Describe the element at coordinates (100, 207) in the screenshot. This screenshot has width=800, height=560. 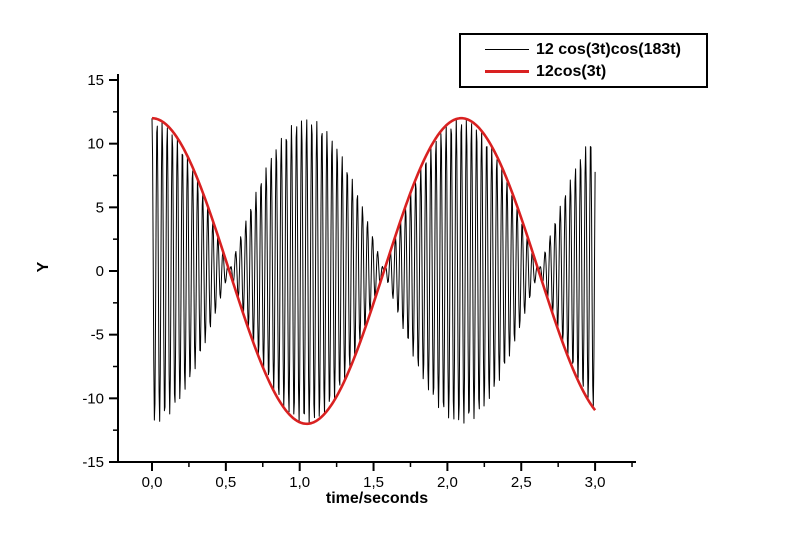
I see `y-tick-label: 5` at that location.